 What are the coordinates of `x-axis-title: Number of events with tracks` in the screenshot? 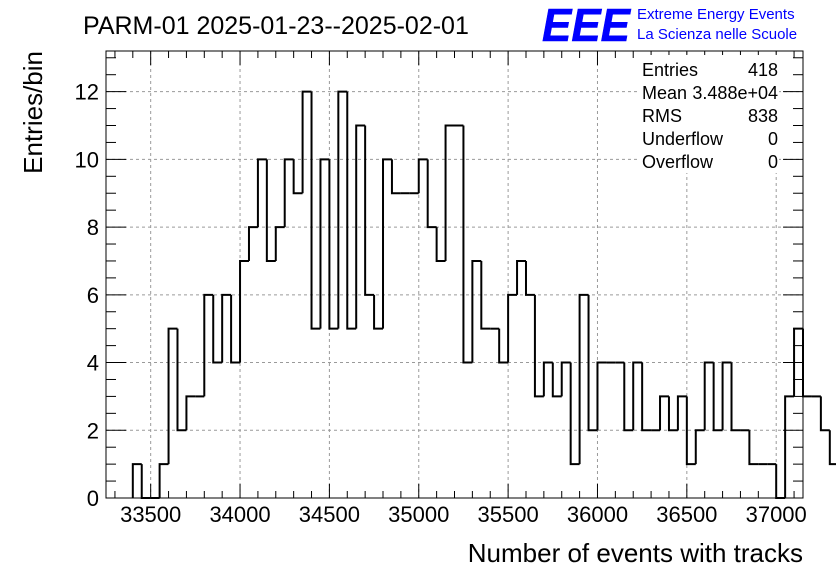 It's located at (635, 553).